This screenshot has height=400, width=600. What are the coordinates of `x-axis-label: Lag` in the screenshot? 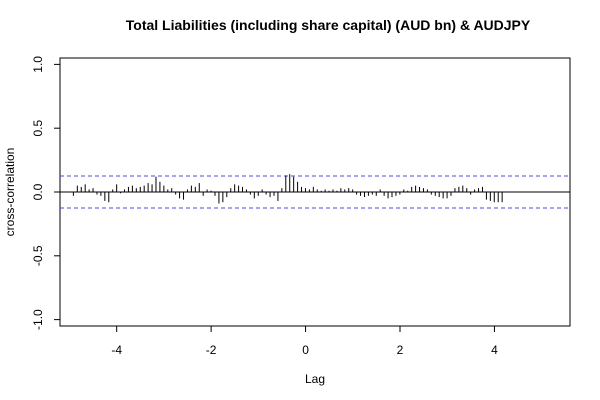 It's located at (315, 379).